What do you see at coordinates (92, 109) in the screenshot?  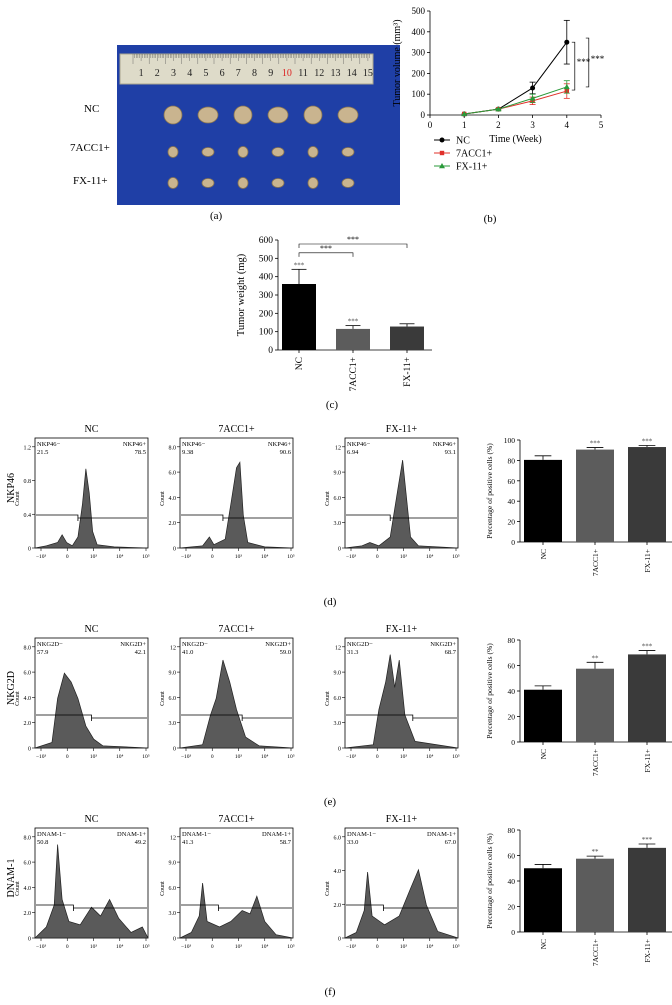 I see `row-label-nc: NC` at bounding box center [92, 109].